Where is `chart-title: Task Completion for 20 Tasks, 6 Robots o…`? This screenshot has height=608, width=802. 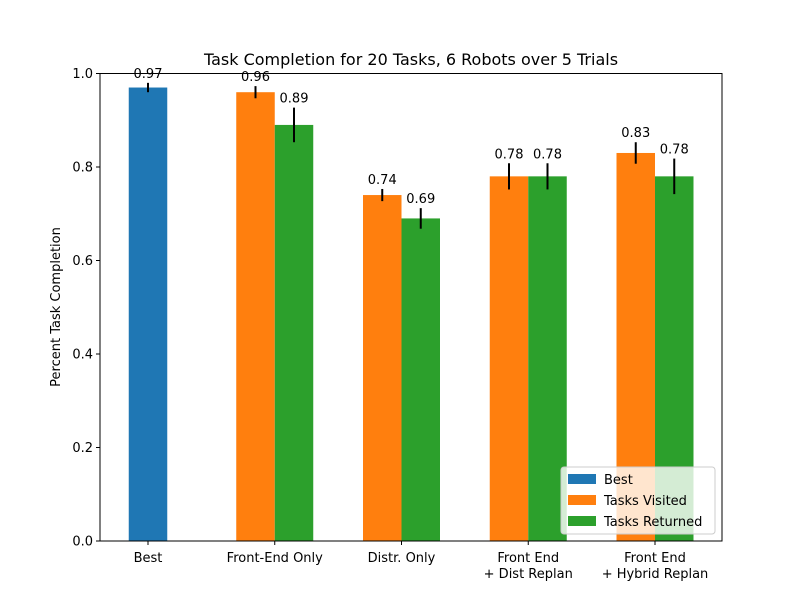
chart-title: Task Completion for 20 Tasks, 6 Robots o… is located at coordinates (410, 59).